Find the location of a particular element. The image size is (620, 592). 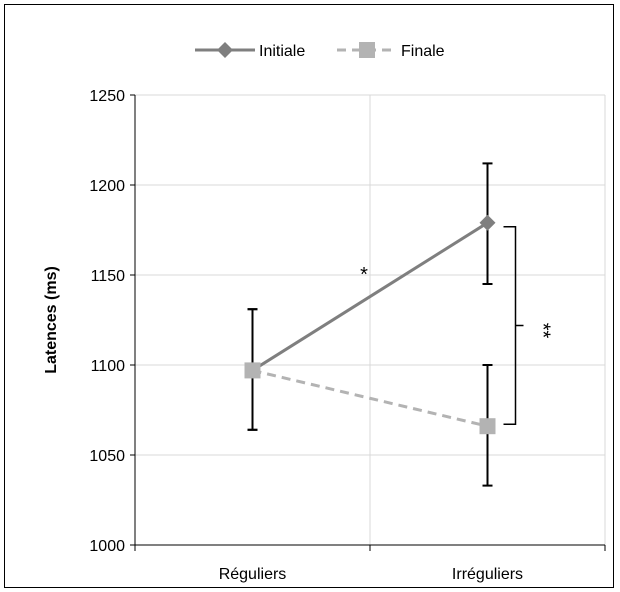

x-tick-labels: Réguliers Irréguliers is located at coordinates (371, 574).